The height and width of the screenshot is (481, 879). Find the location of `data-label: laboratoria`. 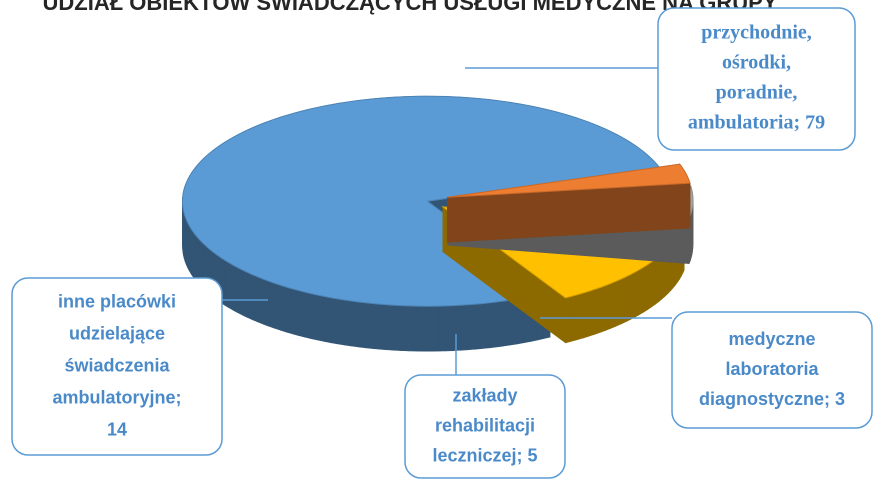

data-label: laboratoria is located at coordinates (772, 369).